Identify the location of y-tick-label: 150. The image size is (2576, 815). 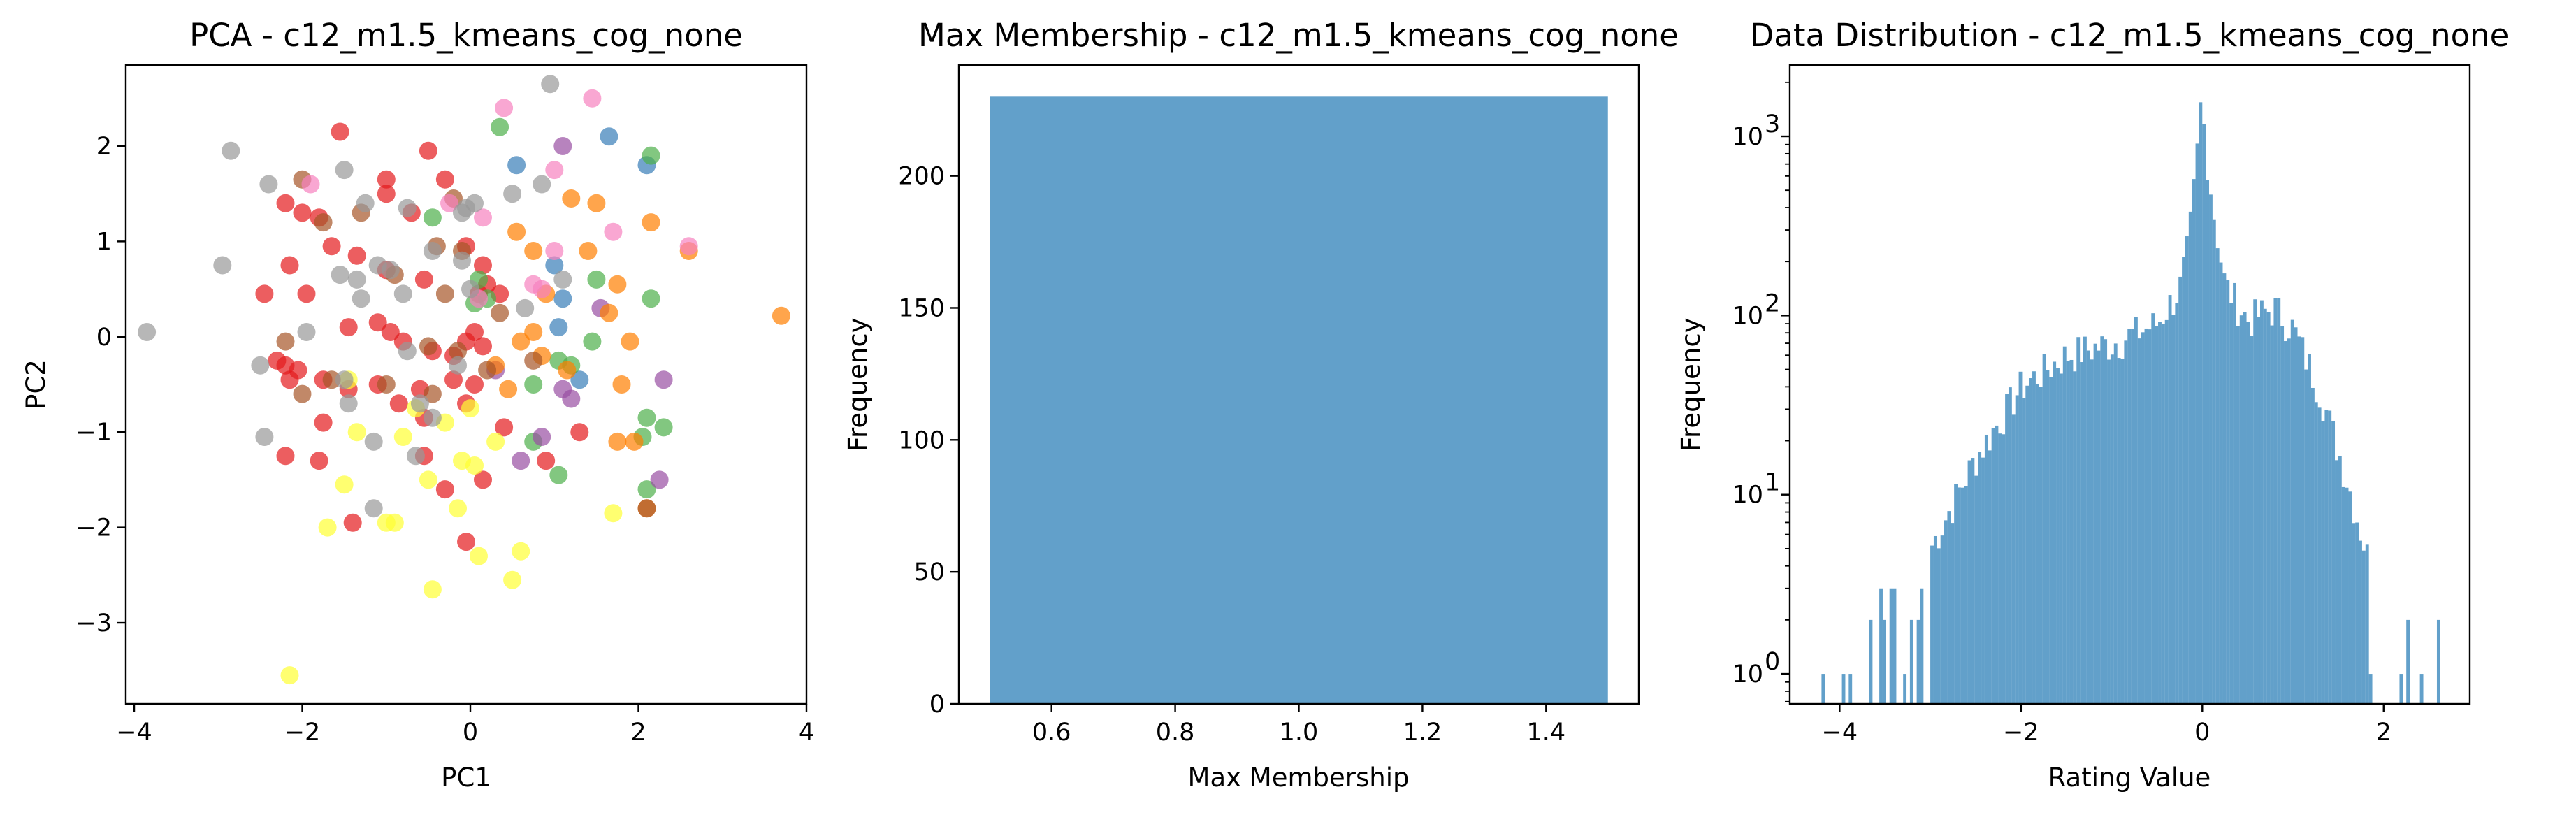
(921, 308).